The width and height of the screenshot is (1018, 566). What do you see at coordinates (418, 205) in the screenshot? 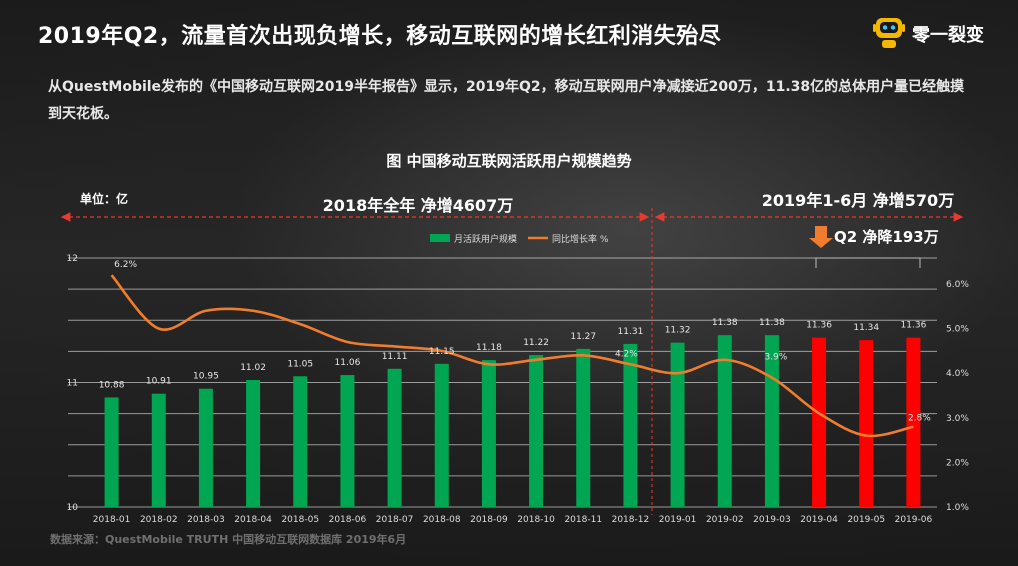
I see `annotation-2018: 2018年全年 净增4607万` at bounding box center [418, 205].